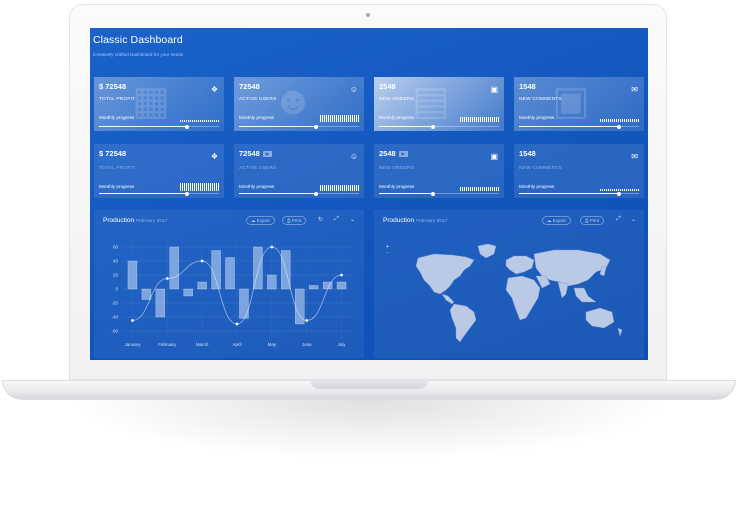 The height and width of the screenshot is (508, 738). I want to click on sparkline, so click(339, 118).